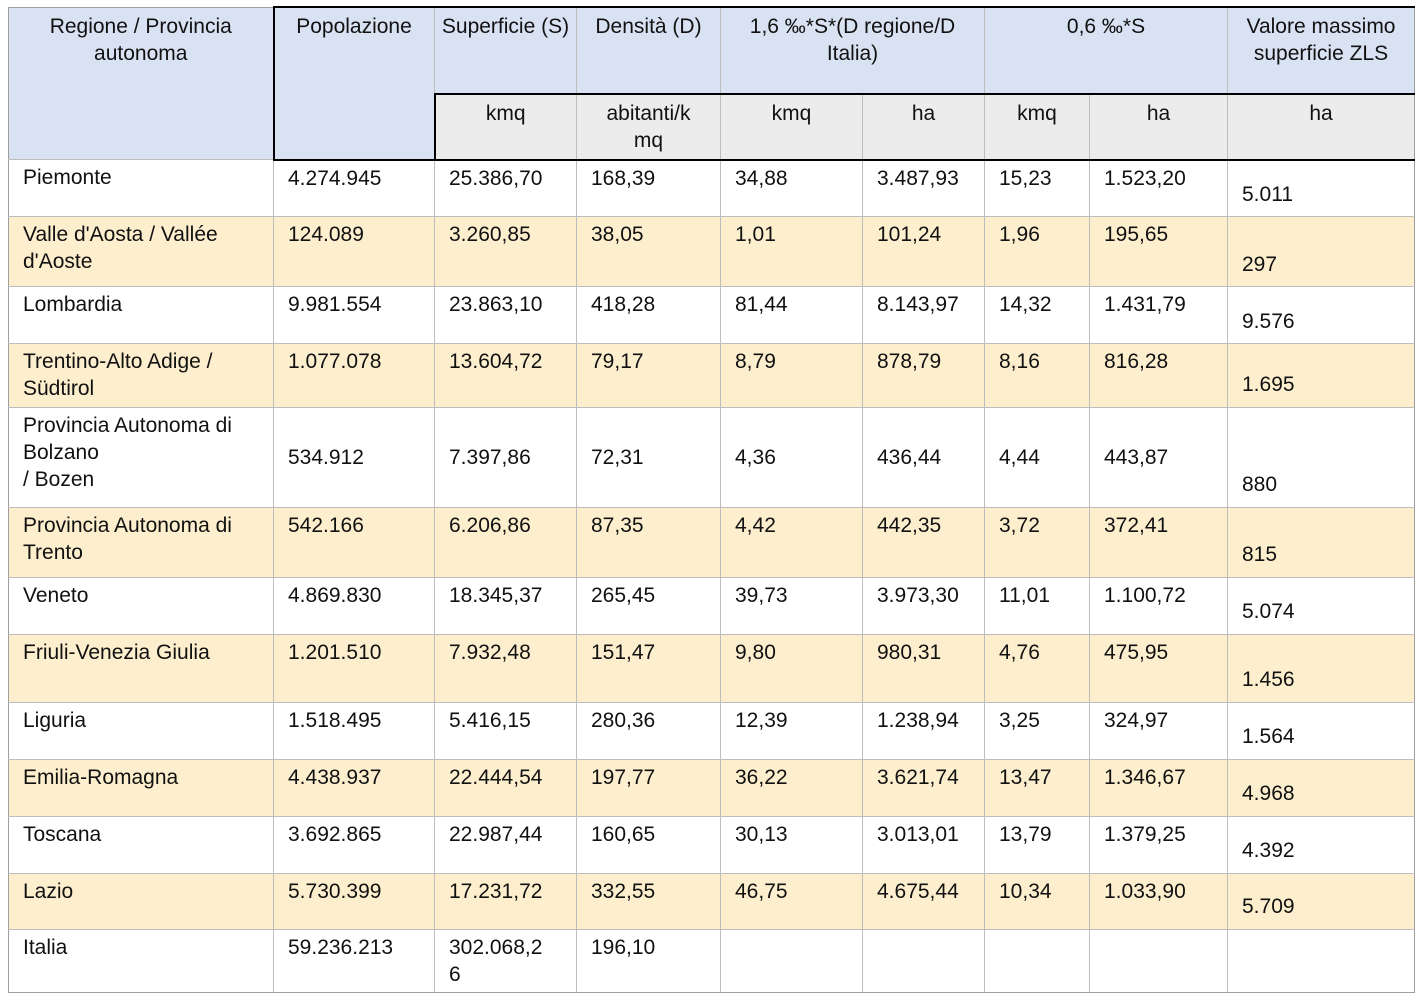 The height and width of the screenshot is (1002, 1422). What do you see at coordinates (648, 188) in the screenshot?
I see `densita-cell: 168,39` at bounding box center [648, 188].